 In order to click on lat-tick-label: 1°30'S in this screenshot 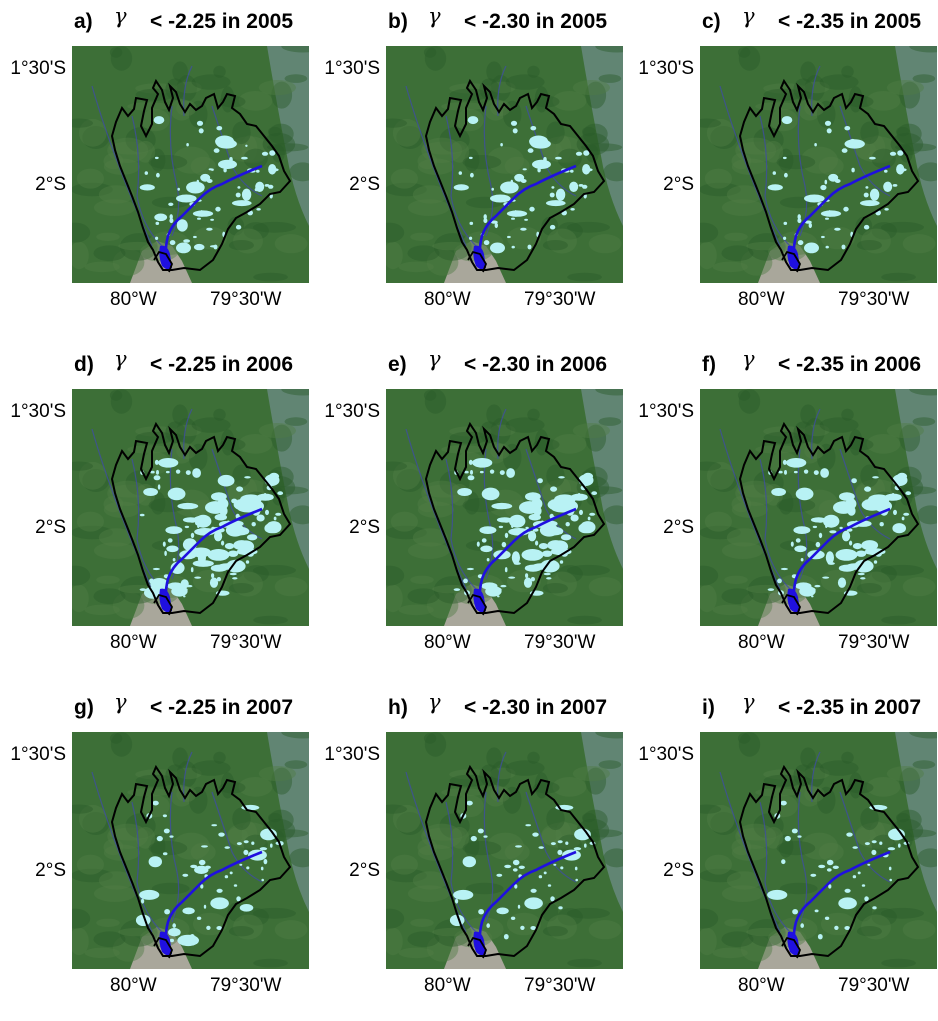, I will do `click(38, 411)`.